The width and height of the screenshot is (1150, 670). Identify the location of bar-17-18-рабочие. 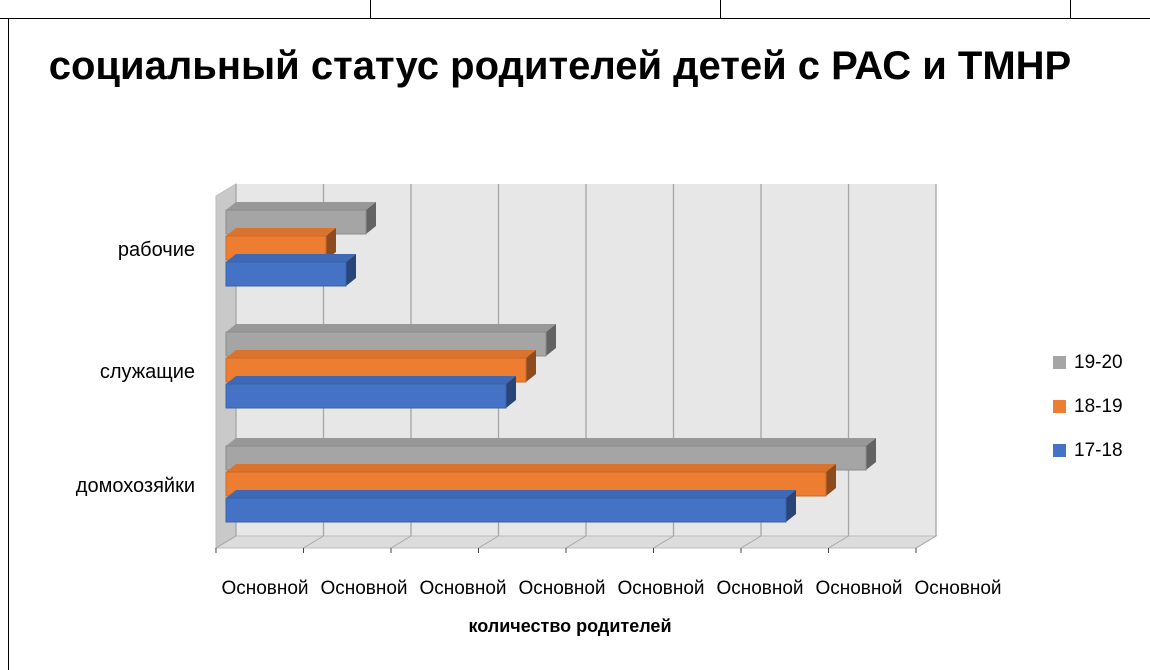
(286, 274).